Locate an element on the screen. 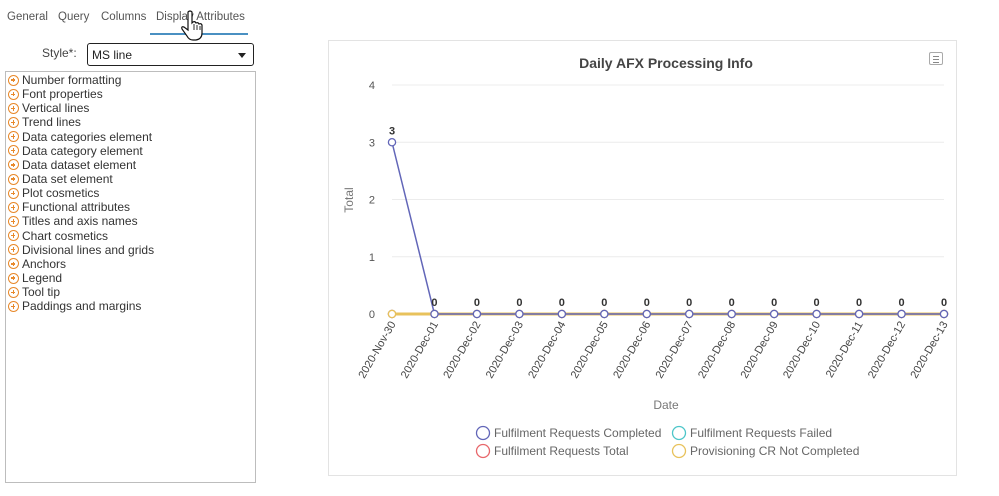 This screenshot has height=496, width=999. attribute-item: Legend is located at coordinates (130, 278).